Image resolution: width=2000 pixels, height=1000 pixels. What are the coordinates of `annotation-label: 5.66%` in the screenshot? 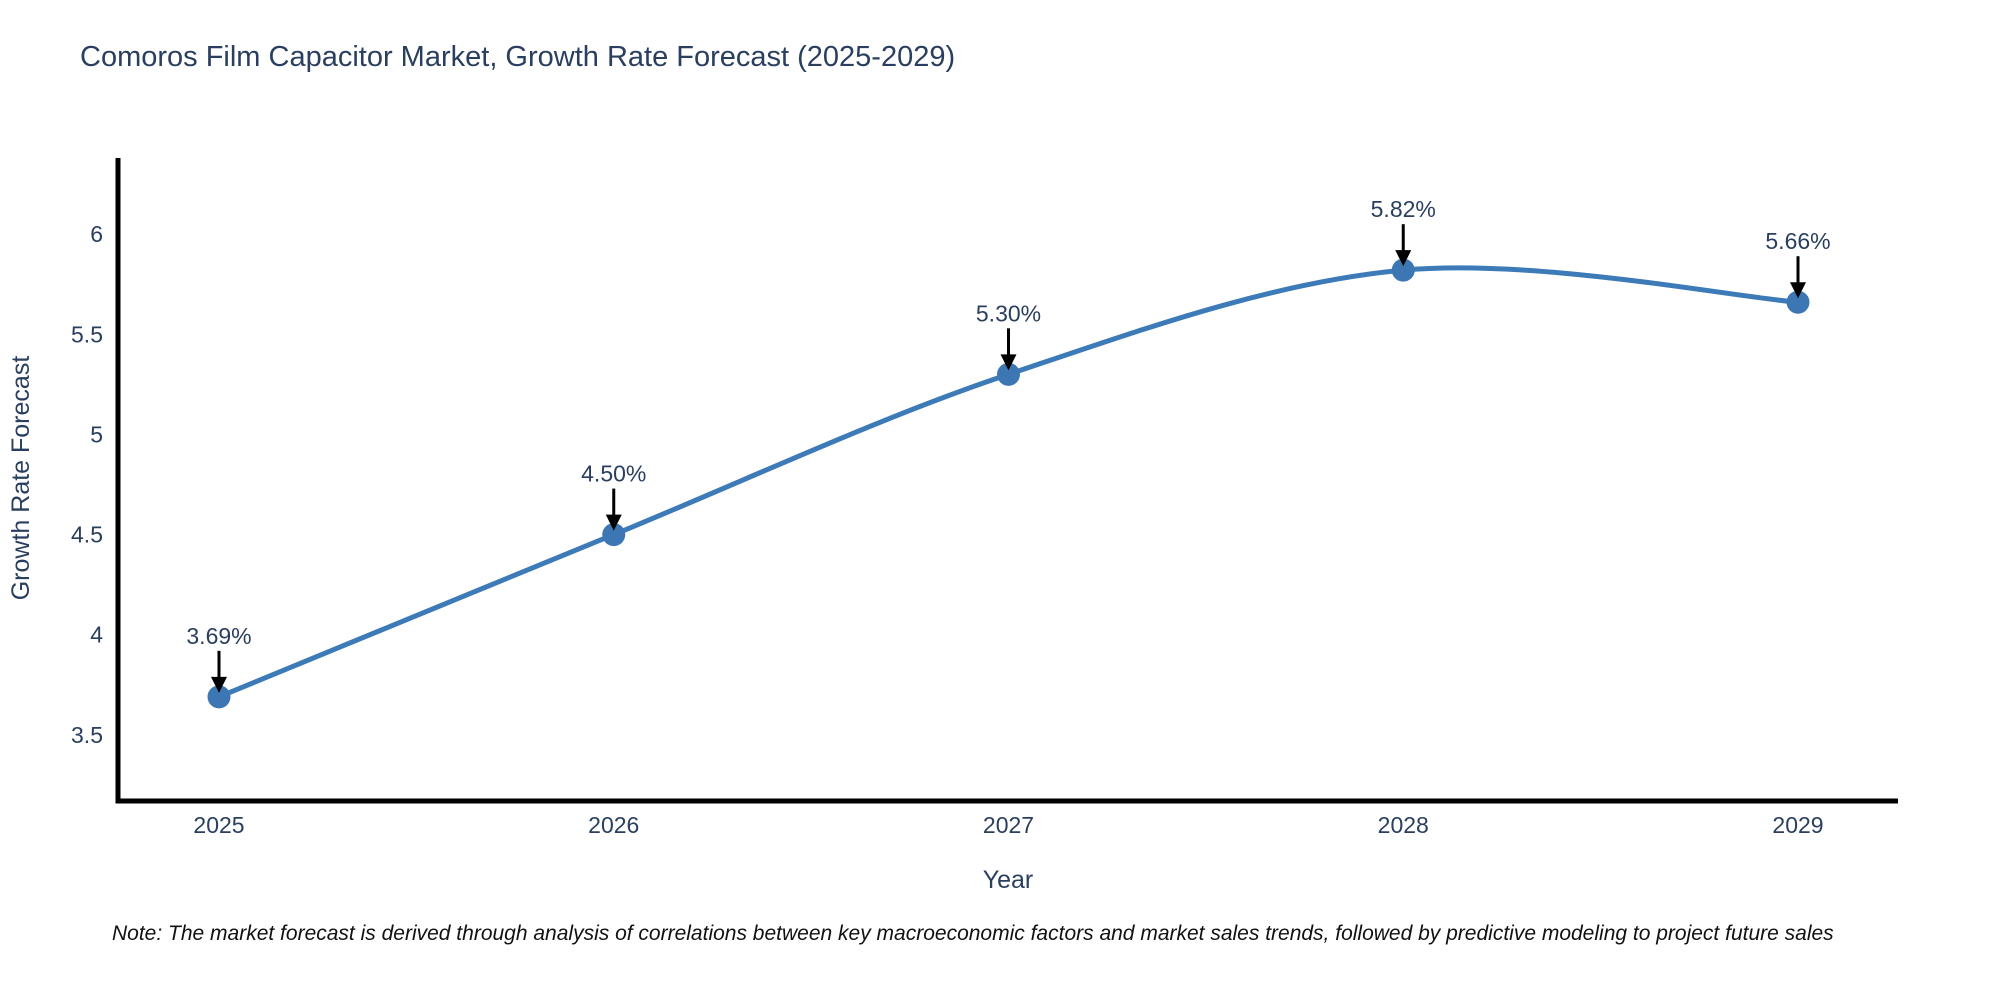 It's located at (1797, 241).